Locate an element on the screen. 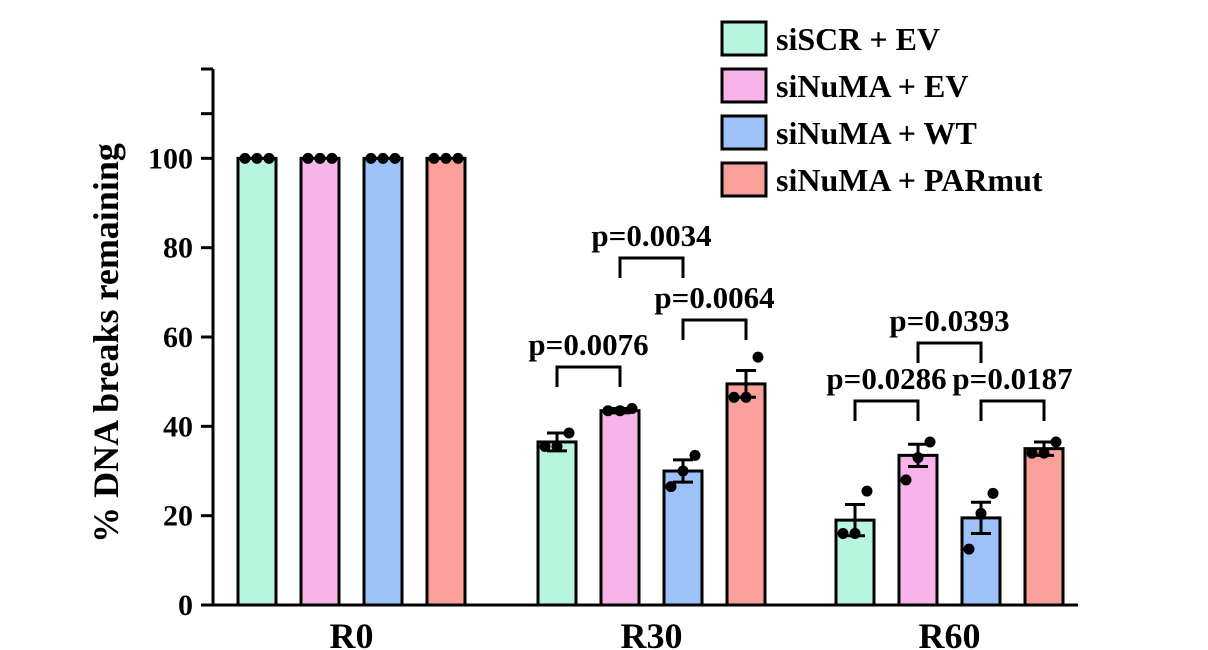 The image size is (1208, 650). p-value-label: p=0.0034 is located at coordinates (651, 235).